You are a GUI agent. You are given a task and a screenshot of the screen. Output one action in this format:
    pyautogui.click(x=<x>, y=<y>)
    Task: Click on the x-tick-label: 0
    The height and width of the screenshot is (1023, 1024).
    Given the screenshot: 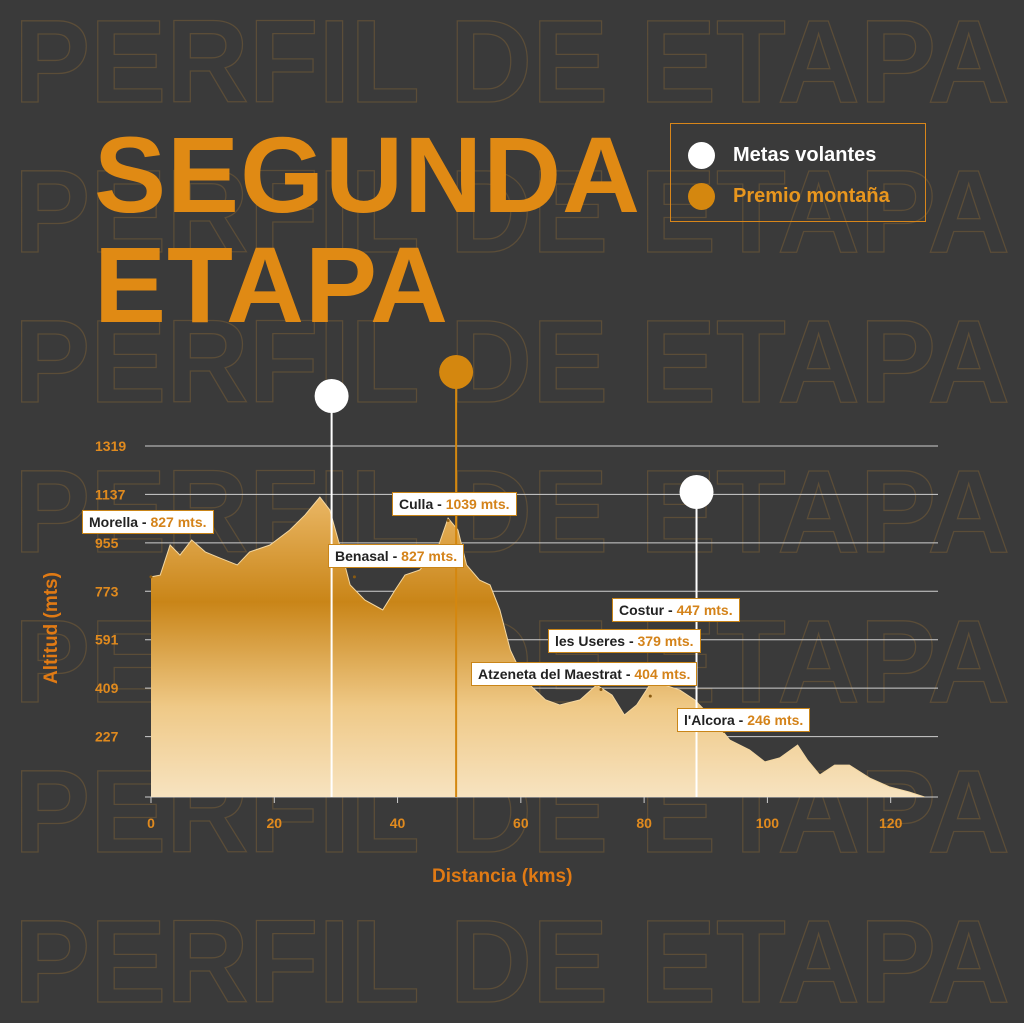 What is the action you would take?
    pyautogui.click(x=151, y=823)
    